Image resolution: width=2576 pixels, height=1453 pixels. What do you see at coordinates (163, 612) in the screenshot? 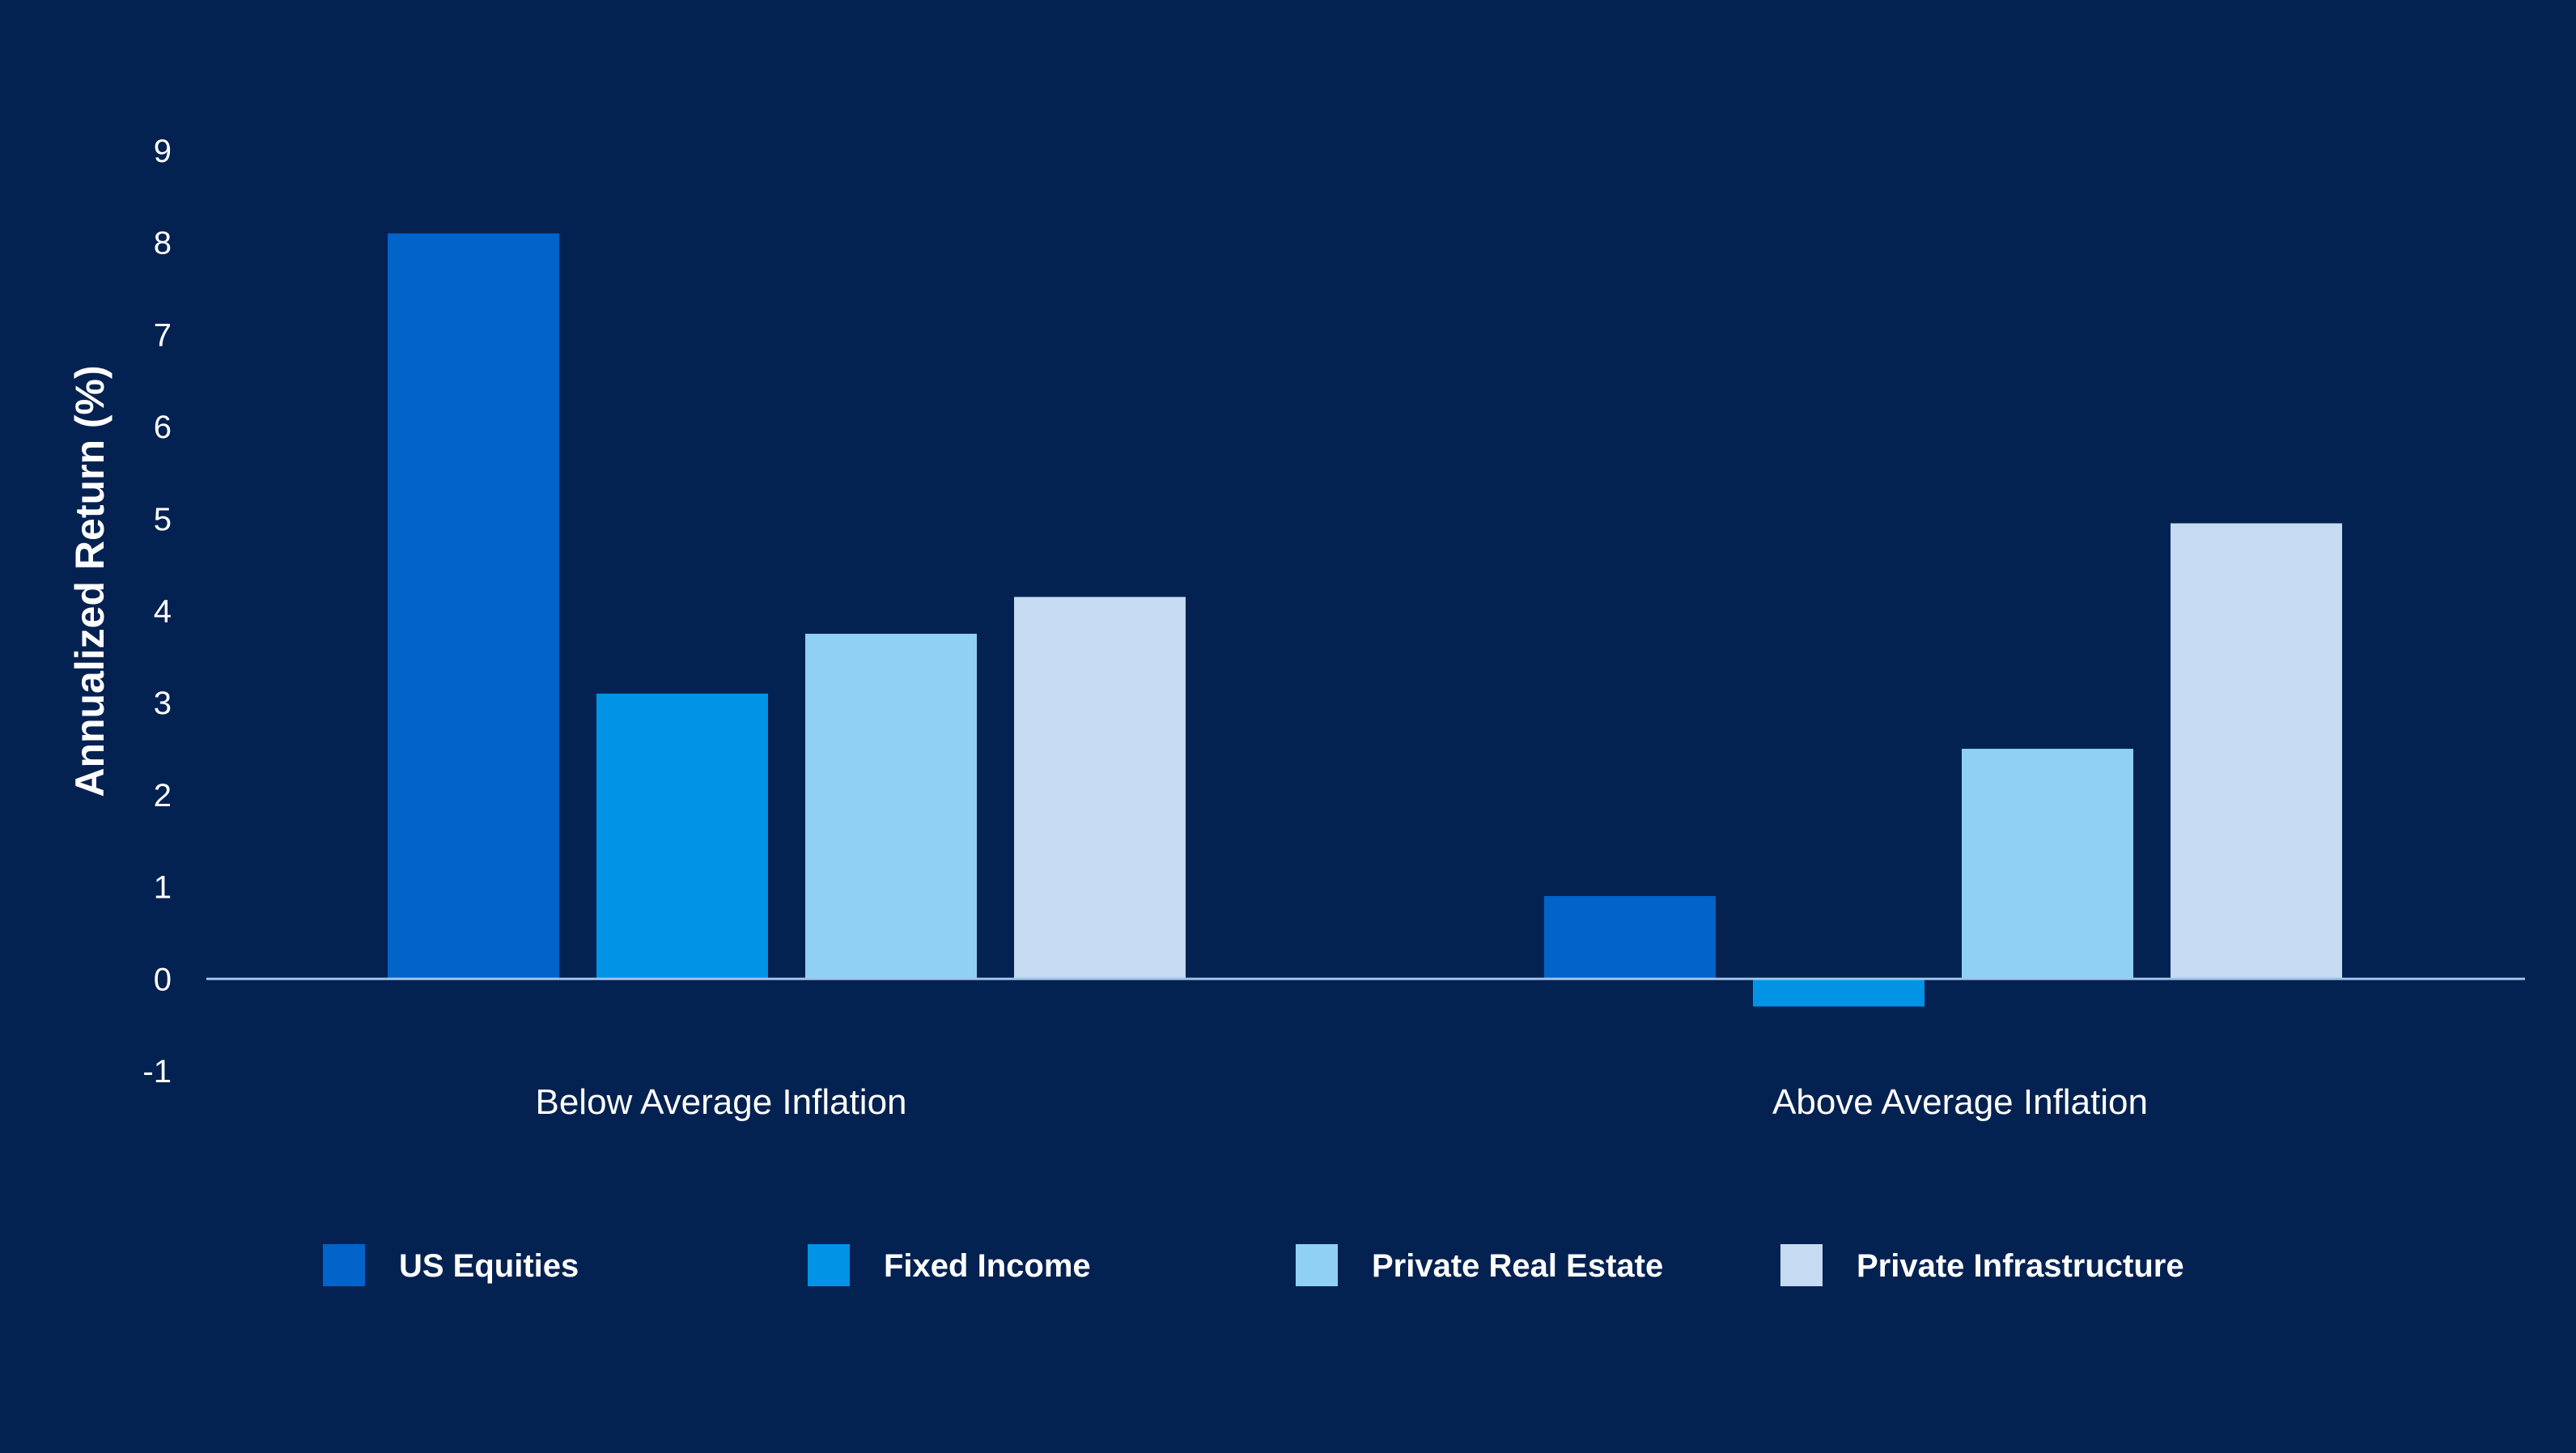
I see `y-tick-label: 4` at bounding box center [163, 612].